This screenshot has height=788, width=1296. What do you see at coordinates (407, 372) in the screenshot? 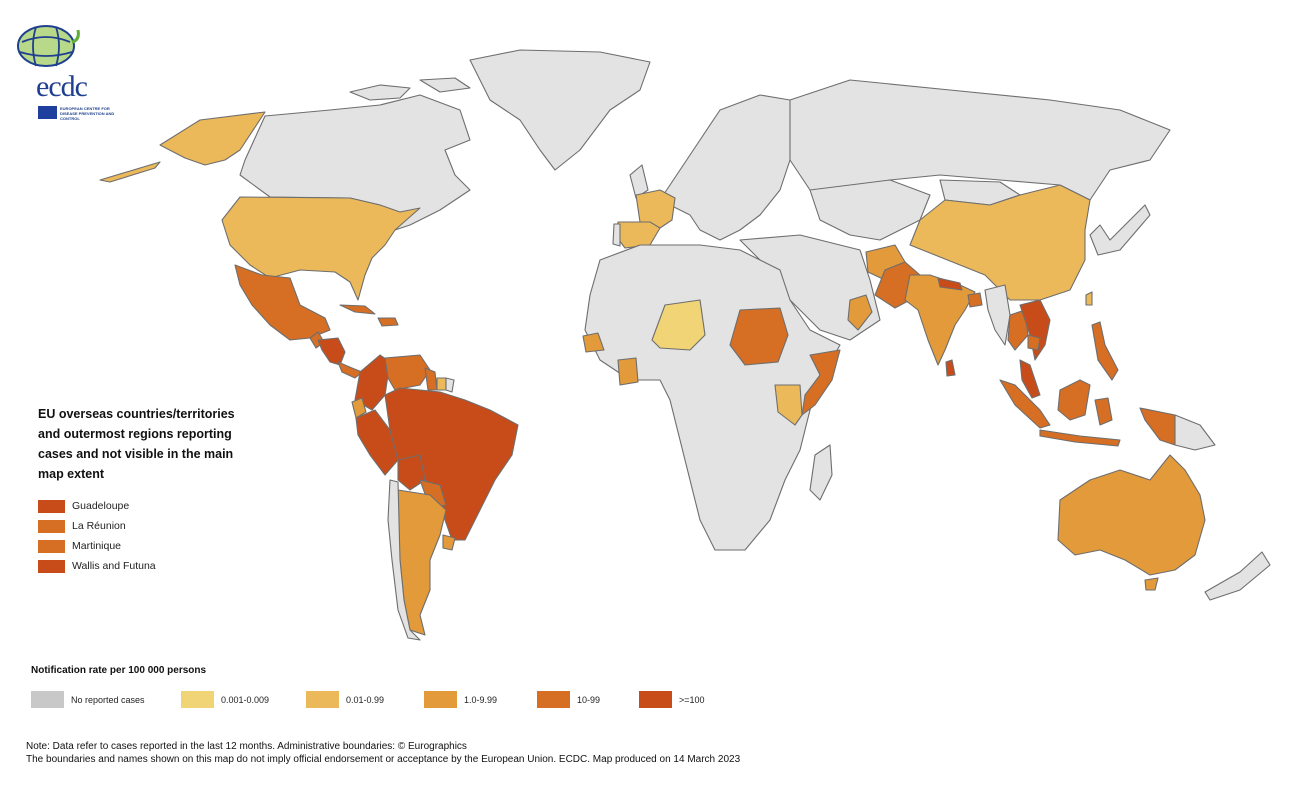
I see `country-venezuela` at bounding box center [407, 372].